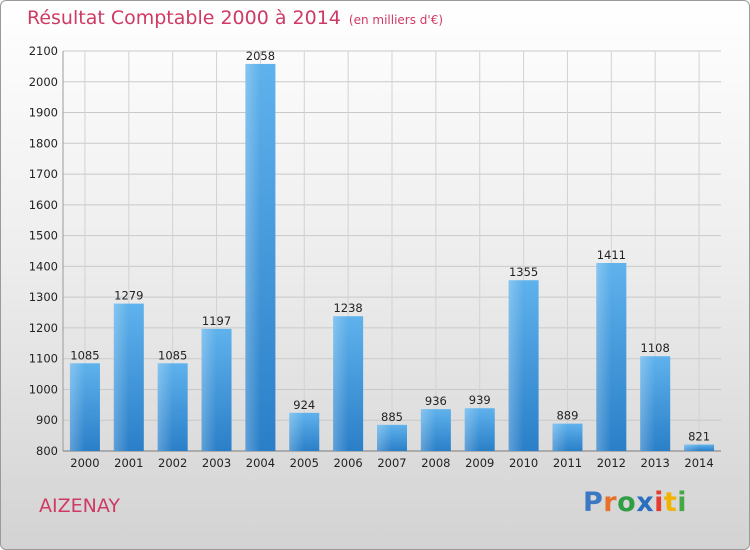 The image size is (750, 550). What do you see at coordinates (121, 377) in the screenshot?
I see `bar-highlight-2001` at bounding box center [121, 377].